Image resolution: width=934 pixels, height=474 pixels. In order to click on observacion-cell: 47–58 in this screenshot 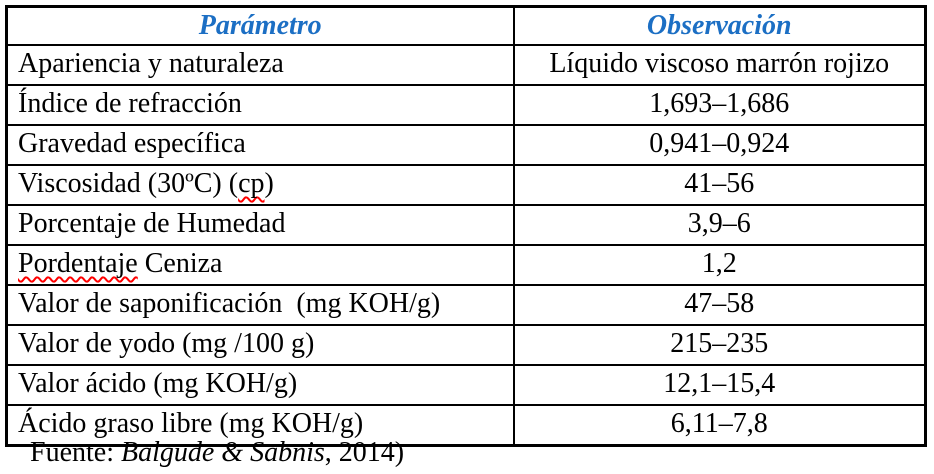, I will do `click(719, 305)`.